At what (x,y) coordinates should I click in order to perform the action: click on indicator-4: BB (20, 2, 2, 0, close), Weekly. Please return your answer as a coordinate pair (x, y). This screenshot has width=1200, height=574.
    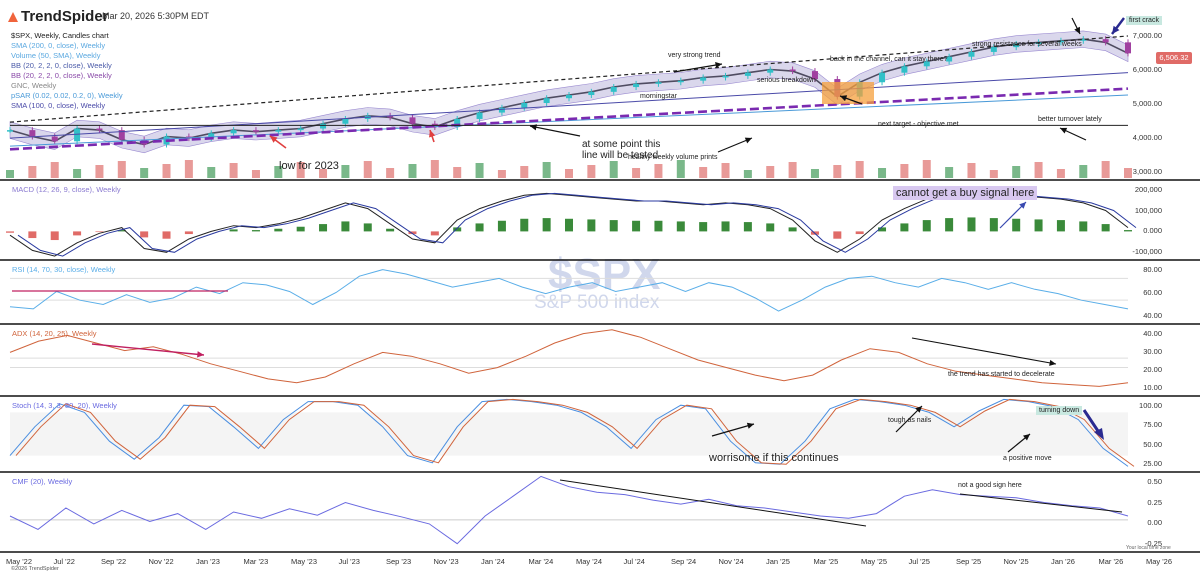
    Looking at the image, I should click on (61, 75).